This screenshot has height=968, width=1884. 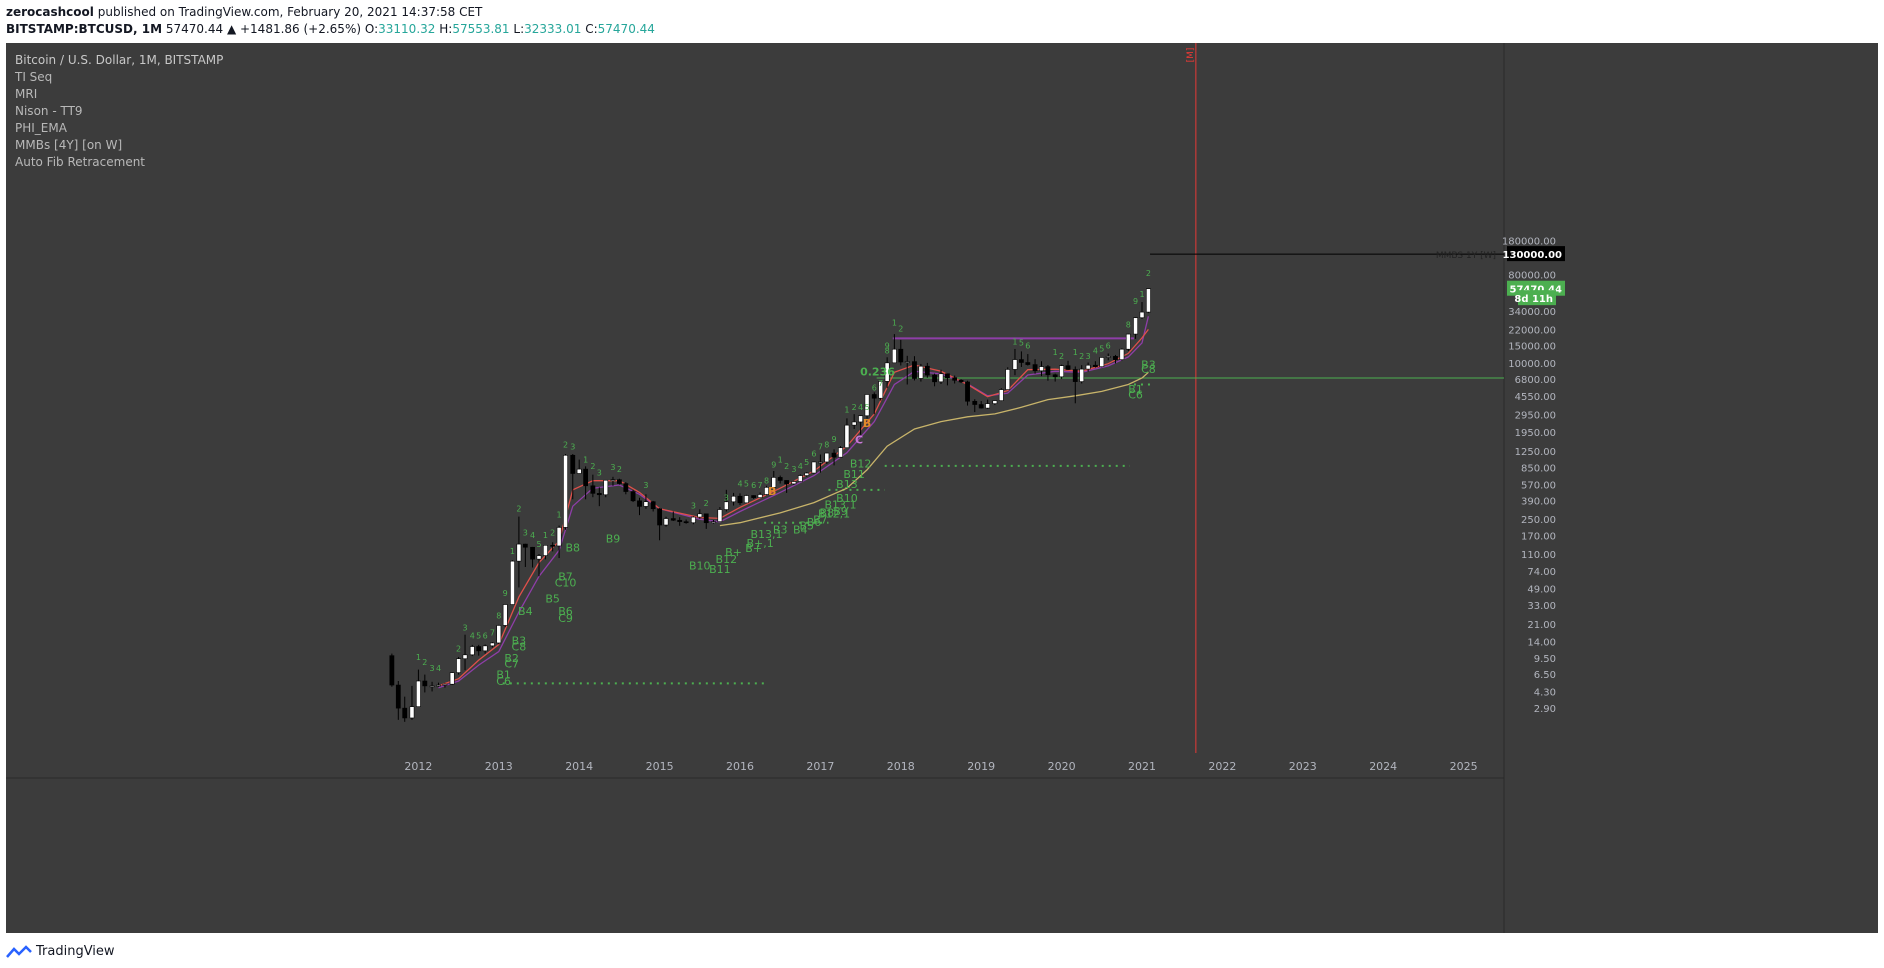 I want to click on legend-indicator: TI Seq, so click(x=34, y=77).